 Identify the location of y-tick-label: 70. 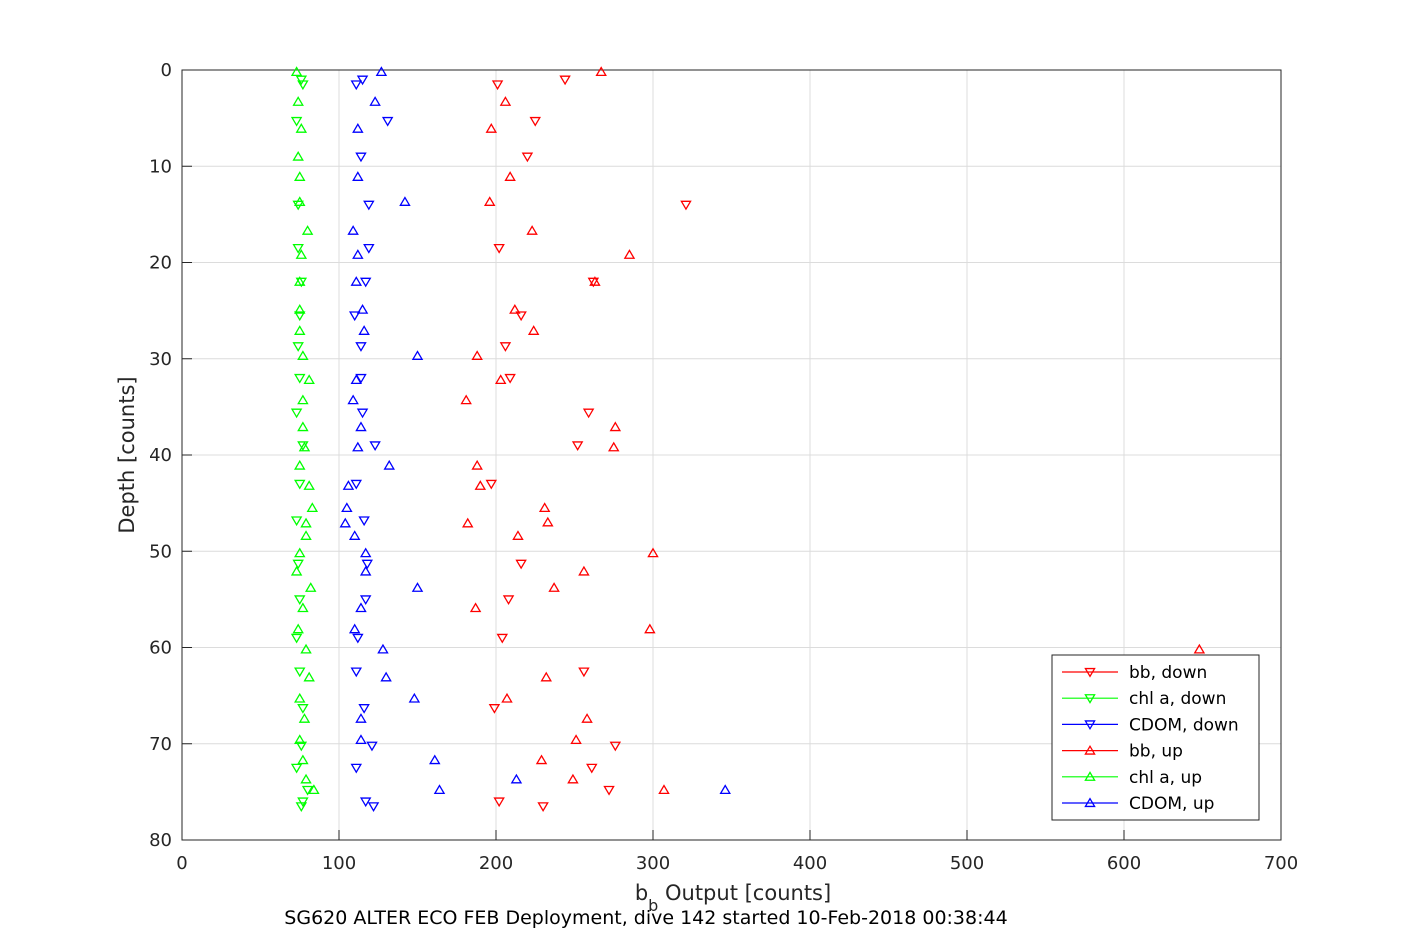
(160, 744).